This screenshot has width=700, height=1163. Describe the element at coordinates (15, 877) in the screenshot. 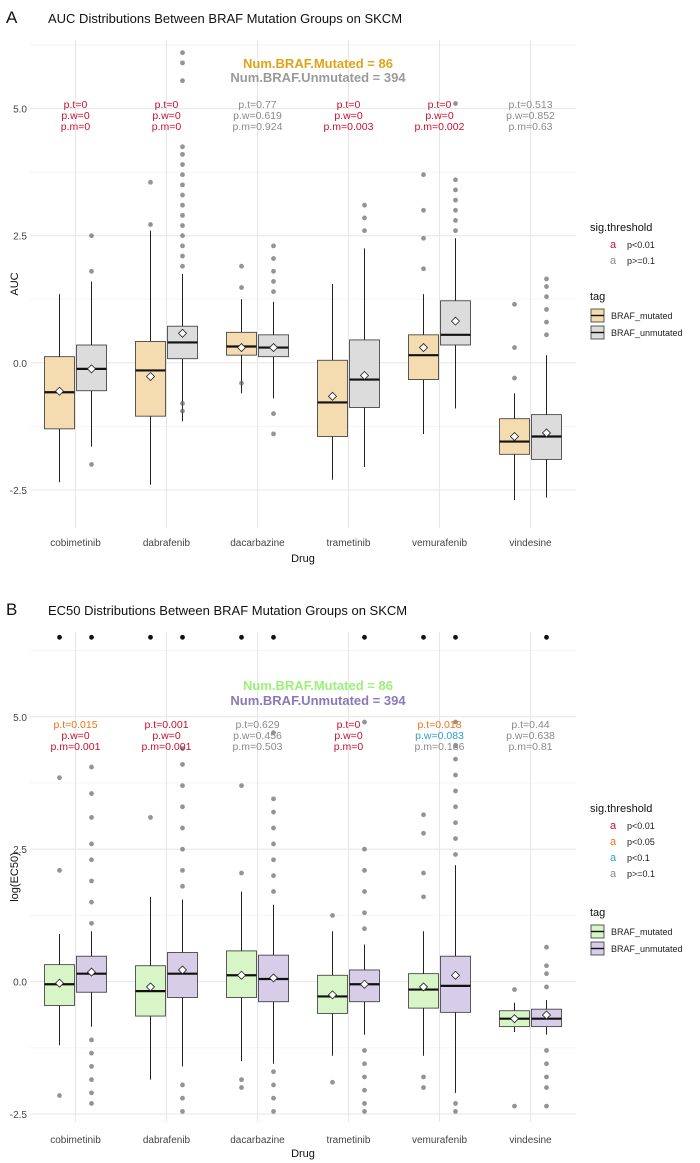

I see `y-axis-label: log(EC50)` at that location.